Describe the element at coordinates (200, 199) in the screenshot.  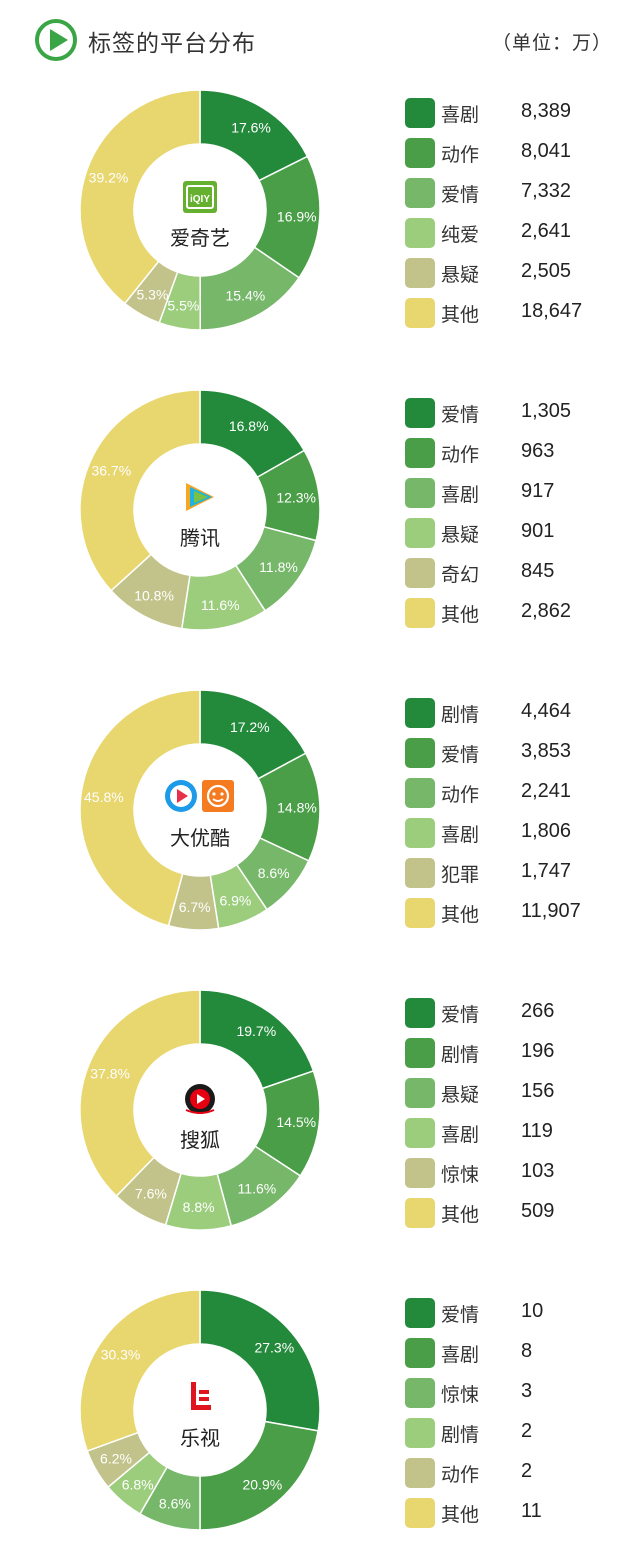
I see `svg-text: iQIY` at that location.